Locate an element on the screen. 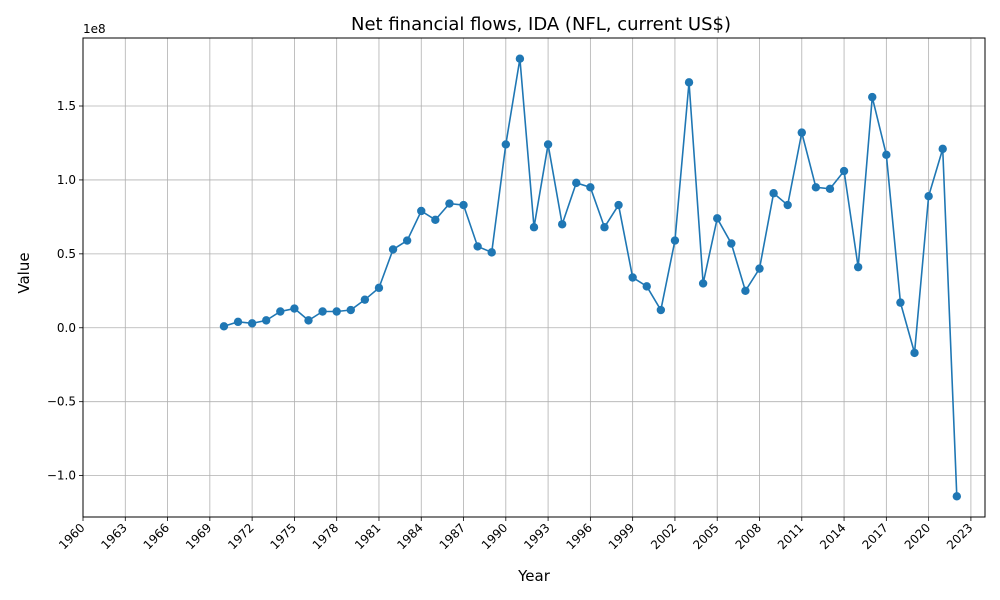  y-tick-label: −0.5 is located at coordinates (61, 402).